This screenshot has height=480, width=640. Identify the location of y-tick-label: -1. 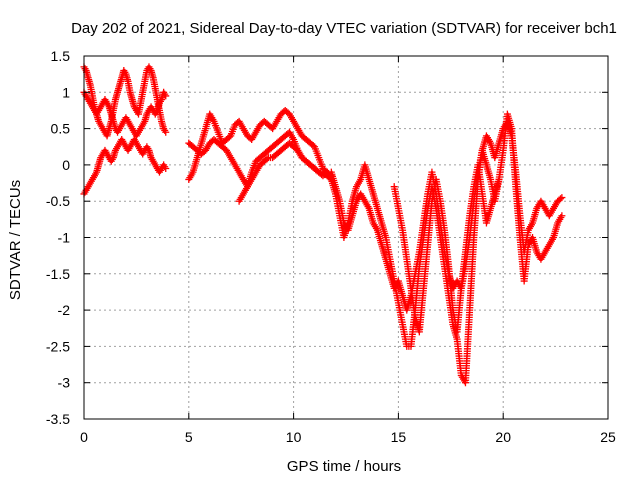
(64, 238).